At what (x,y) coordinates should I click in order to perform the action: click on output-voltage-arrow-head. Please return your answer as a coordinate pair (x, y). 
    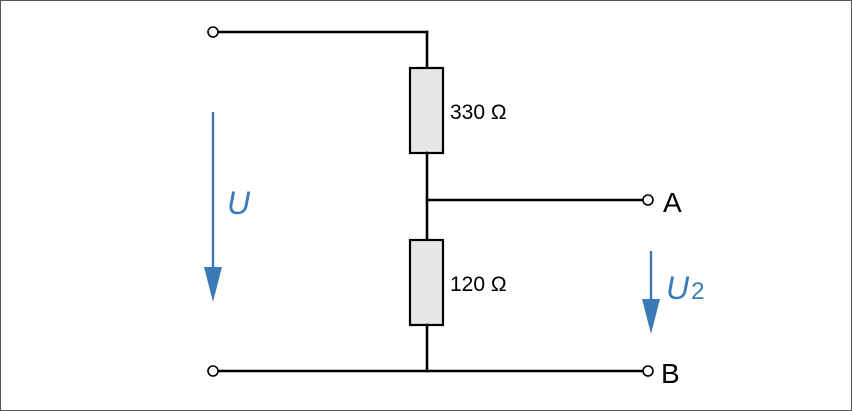
    Looking at the image, I should click on (651, 316).